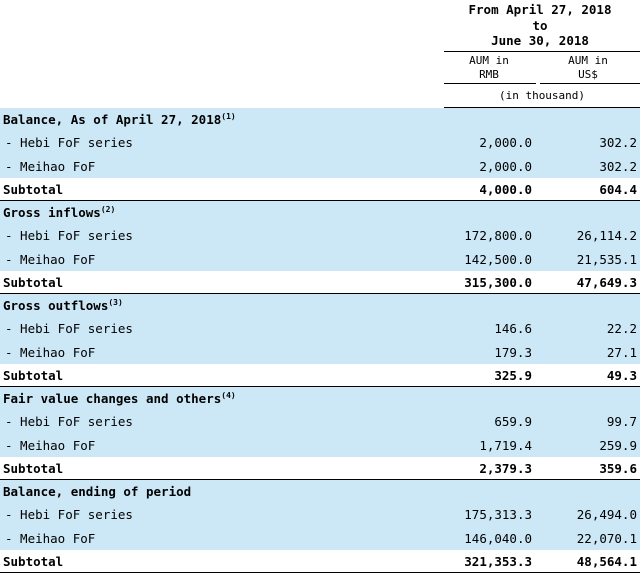 This screenshot has width=640, height=575. I want to click on usd-value: 27.1, so click(621, 352).